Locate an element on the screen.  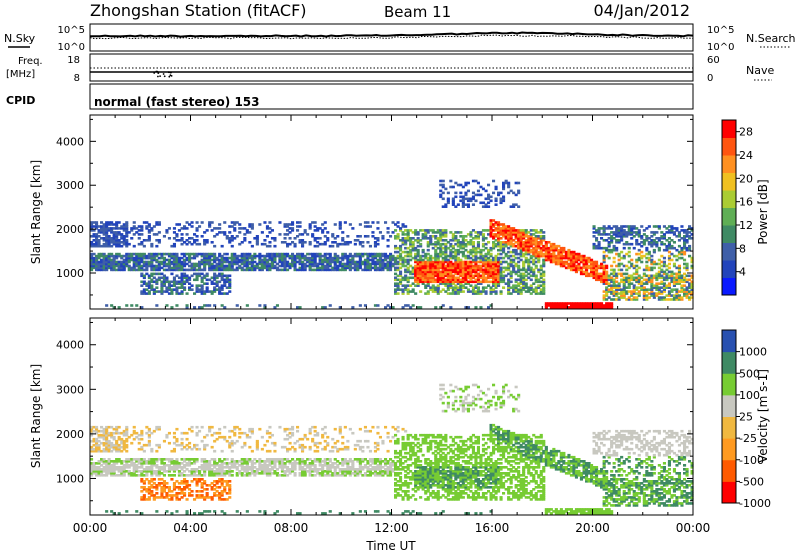
noise-right-tick-bottom: 10^0 is located at coordinates (720, 47).